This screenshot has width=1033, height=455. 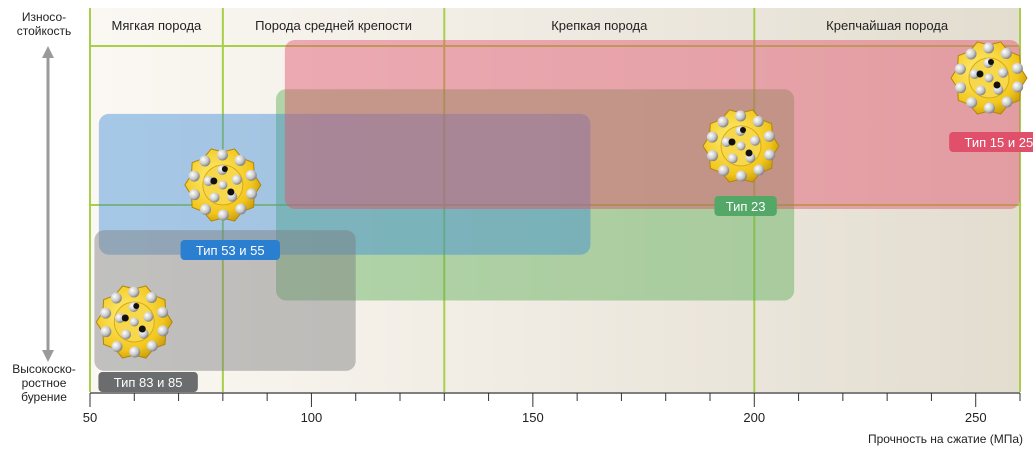 I want to click on zone-label: Крепкая порода, so click(x=599, y=25).